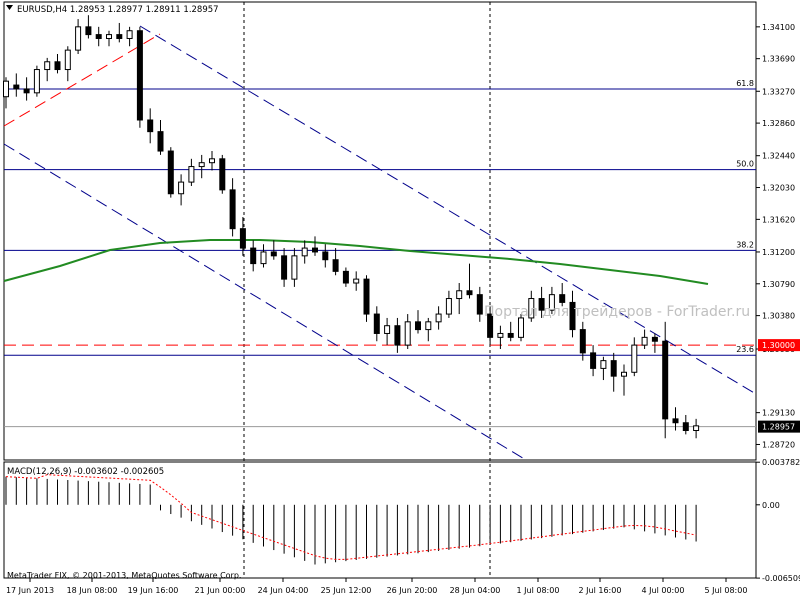 This screenshot has height=600, width=800. What do you see at coordinates (745, 349) in the screenshot?
I see `fib-level-label: 23.6` at bounding box center [745, 349].